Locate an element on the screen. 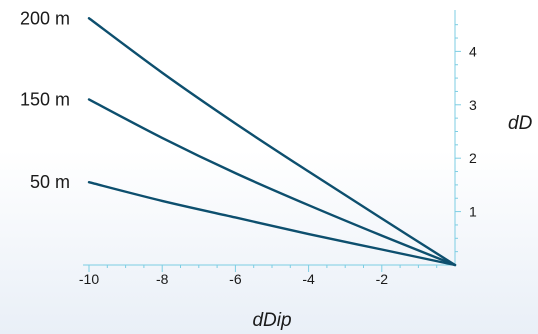 The image size is (538, 334). series-label-150-m: 150 m is located at coordinates (45, 99).